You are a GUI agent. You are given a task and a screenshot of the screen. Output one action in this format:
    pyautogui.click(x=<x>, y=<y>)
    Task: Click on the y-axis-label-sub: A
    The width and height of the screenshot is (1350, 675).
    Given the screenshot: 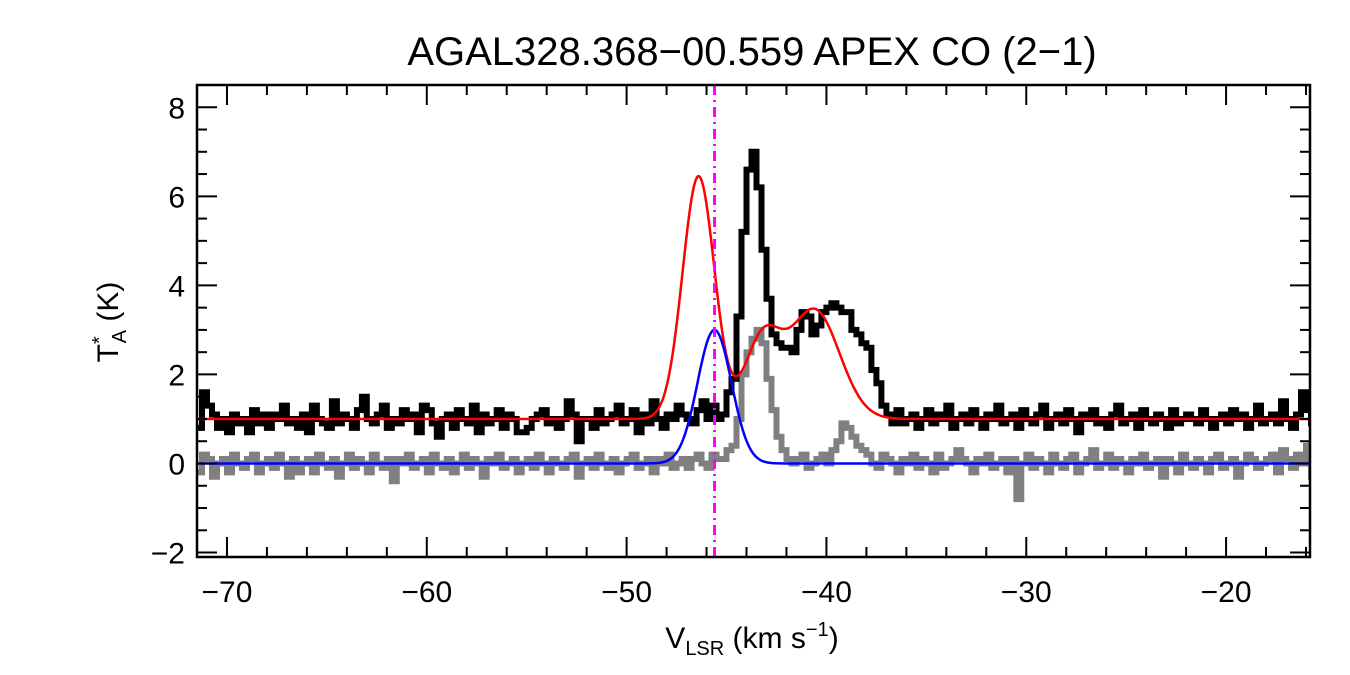 What is the action you would take?
    pyautogui.click(x=120, y=336)
    